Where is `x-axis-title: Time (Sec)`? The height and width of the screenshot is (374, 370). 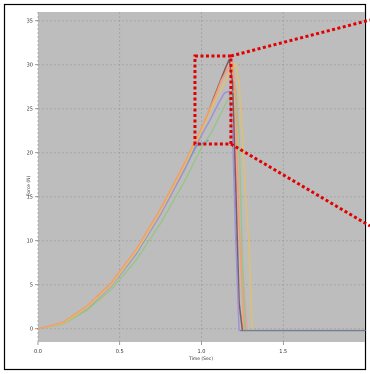
x-axis-title: Time (Sec) is located at coordinates (200, 359).